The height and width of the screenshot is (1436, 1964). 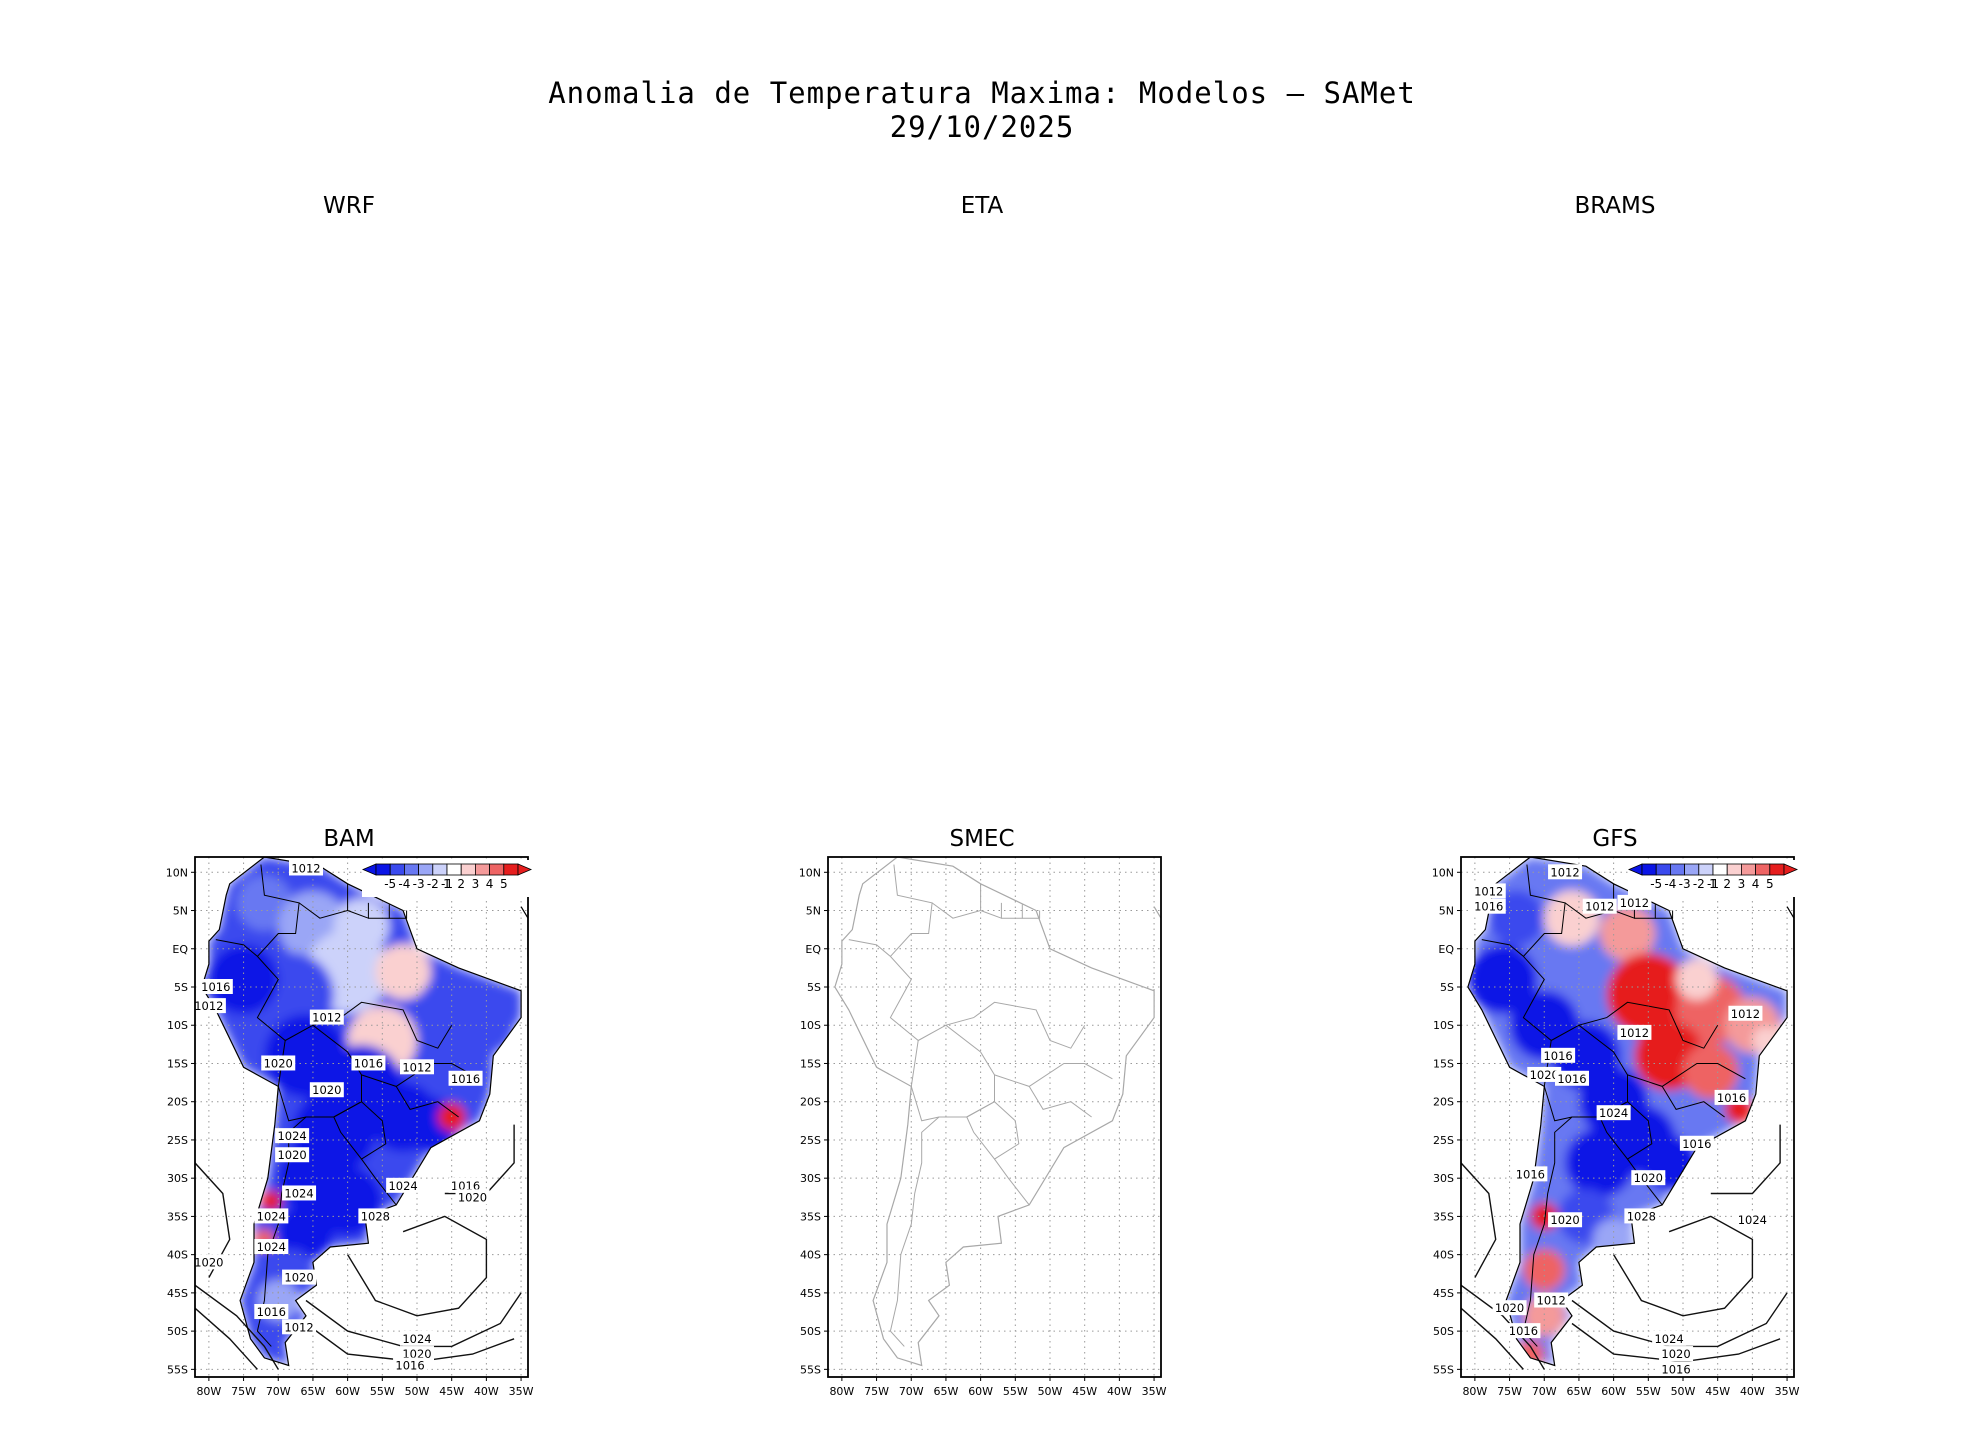 I want to click on lat-tick-label: 10N, so click(x=177, y=872).